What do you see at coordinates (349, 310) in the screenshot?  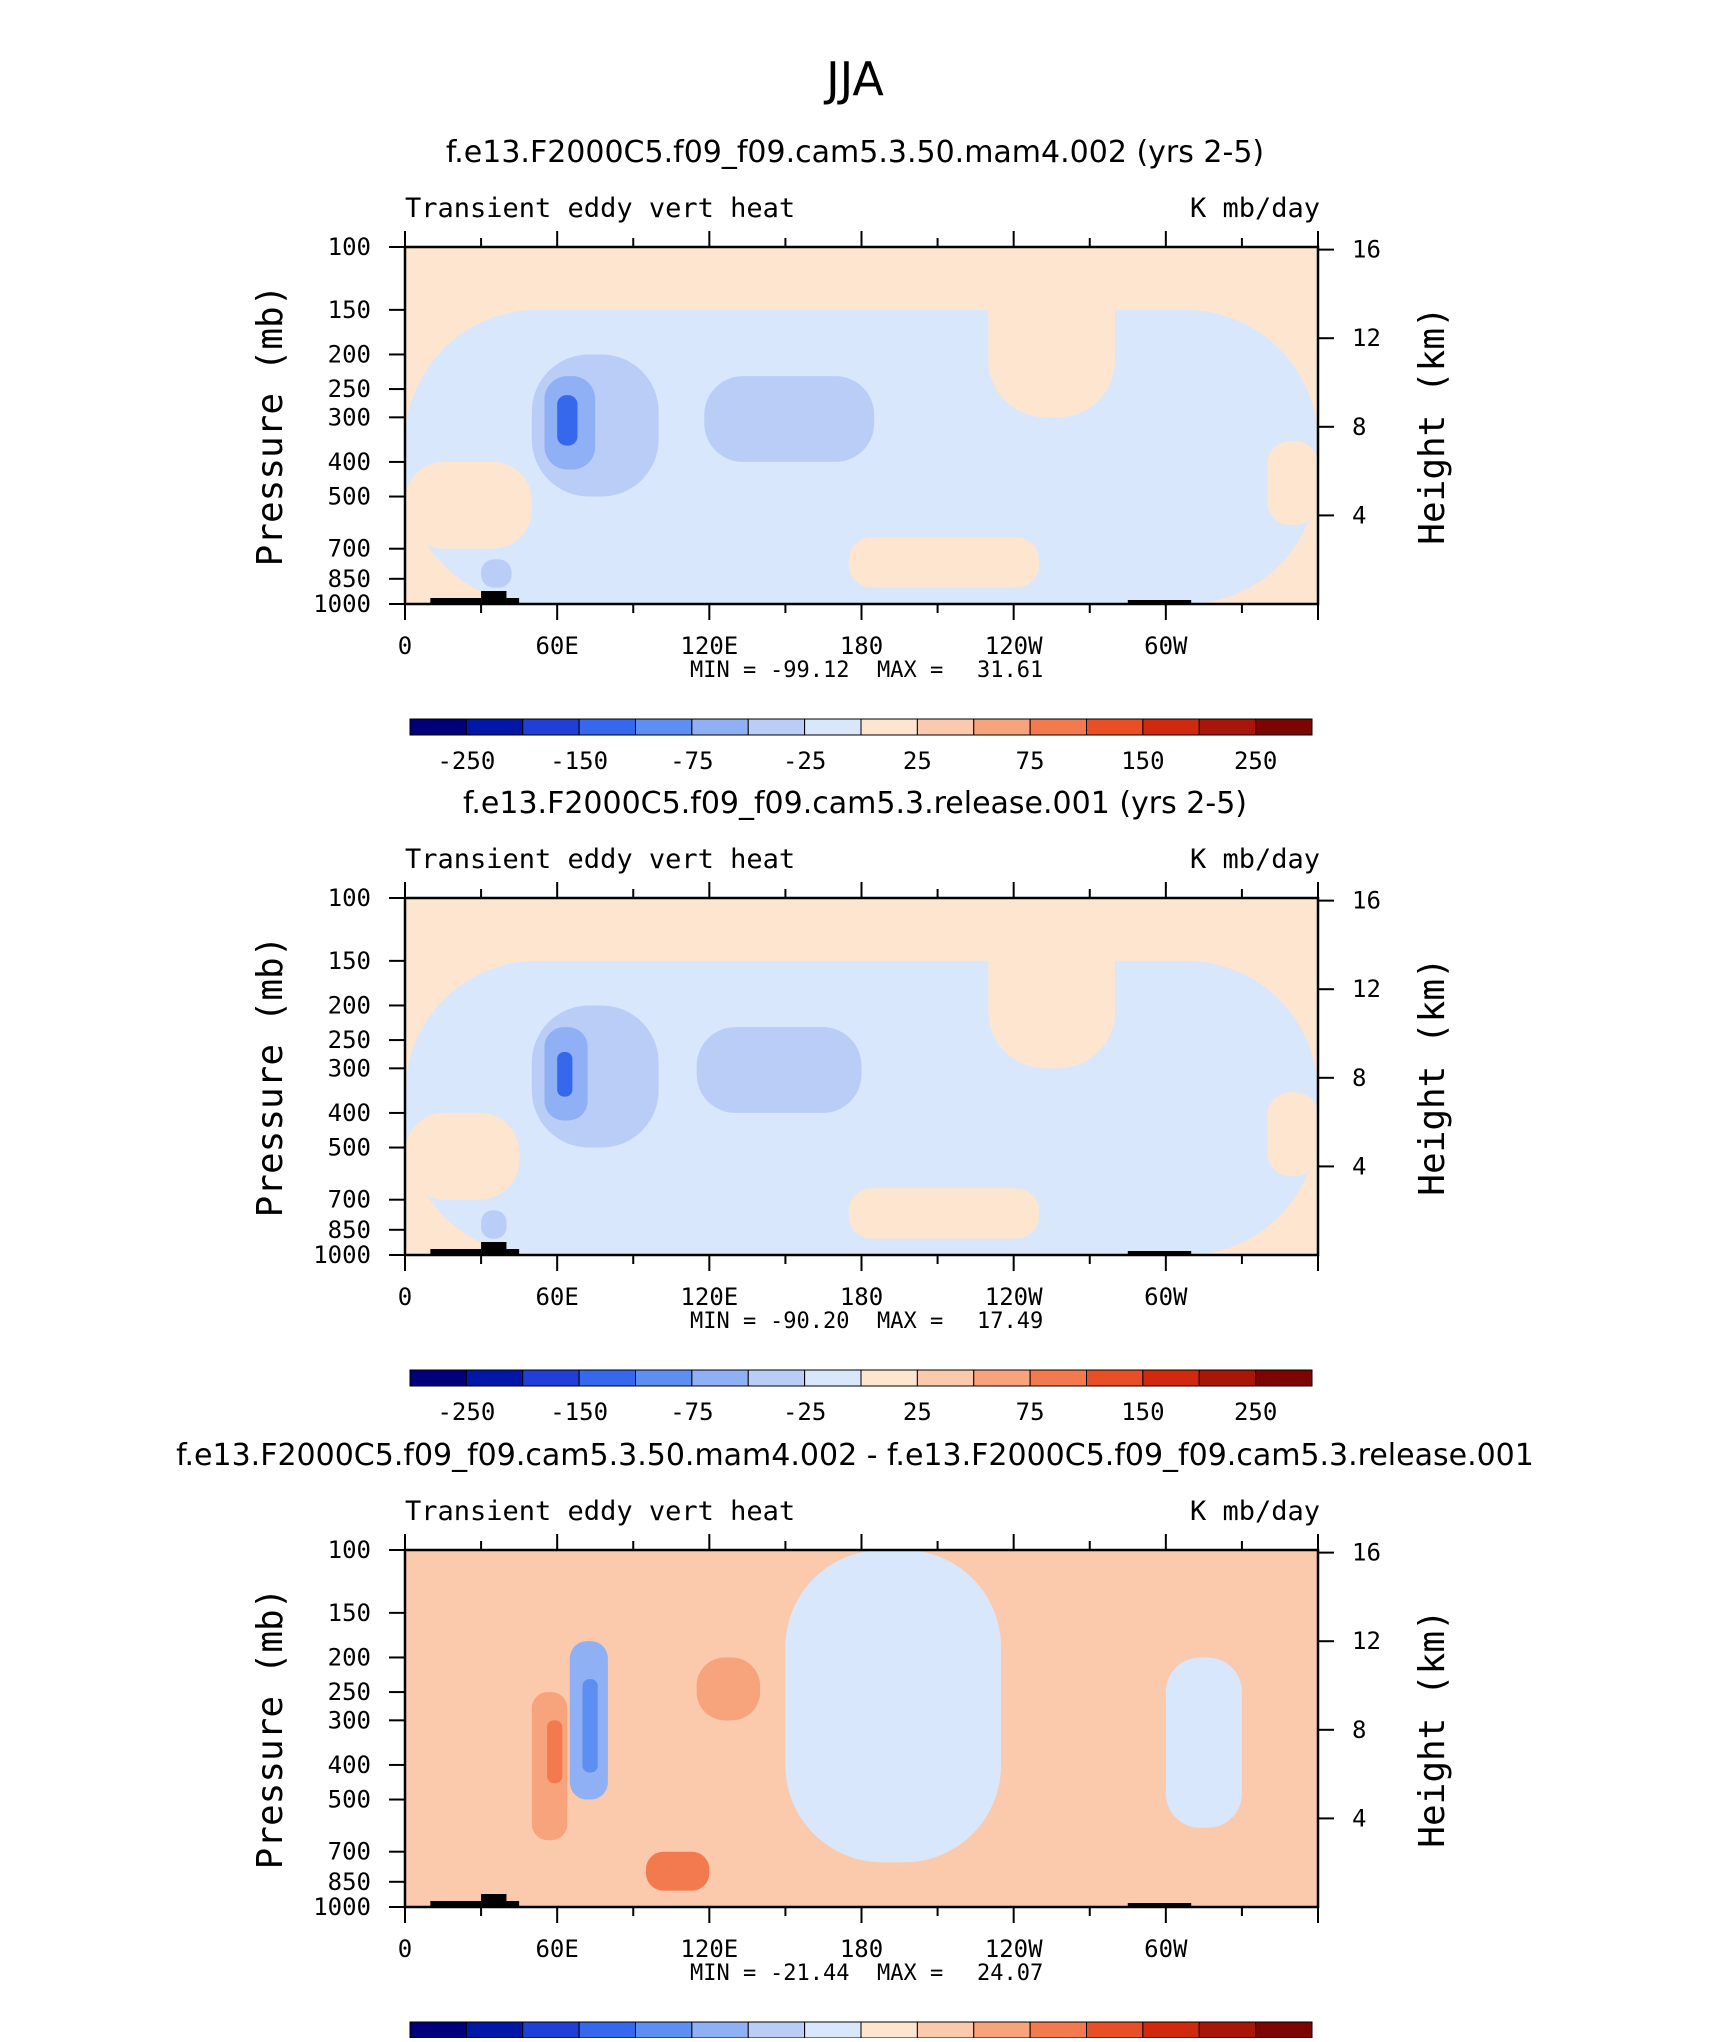 I see `y-tick-label: 150` at bounding box center [349, 310].